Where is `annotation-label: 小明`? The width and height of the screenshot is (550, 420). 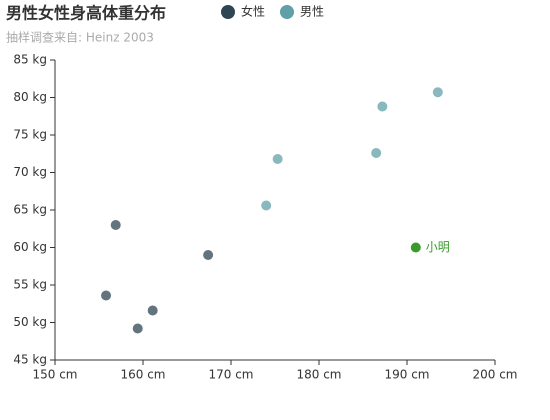
annotation-label: 小明 is located at coordinates (438, 247).